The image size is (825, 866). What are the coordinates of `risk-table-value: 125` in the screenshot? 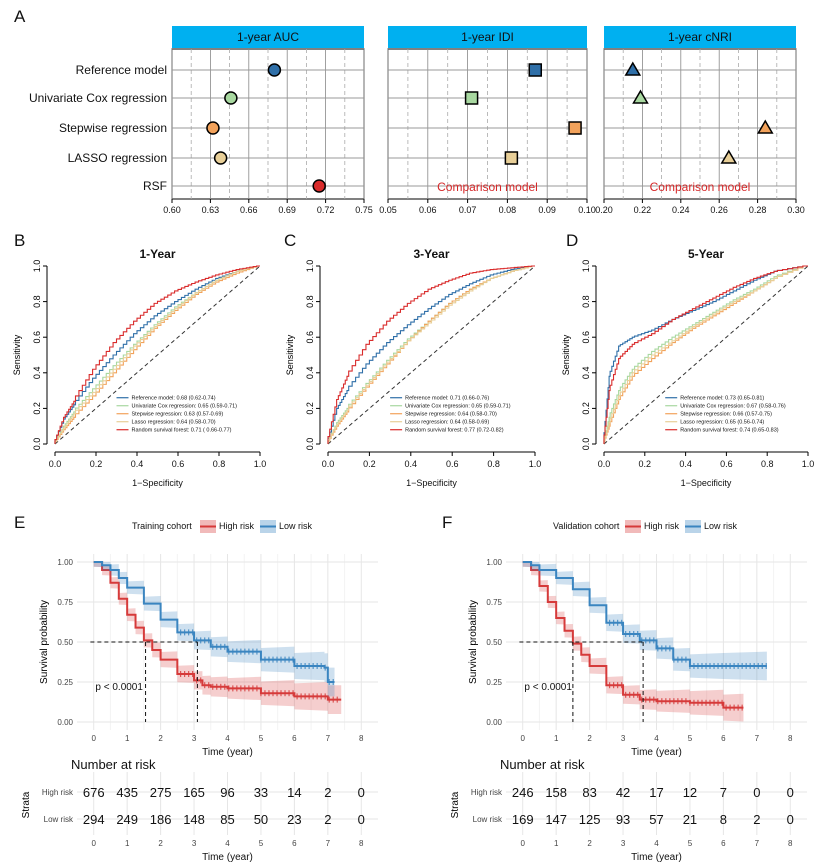 It's located at (590, 819).